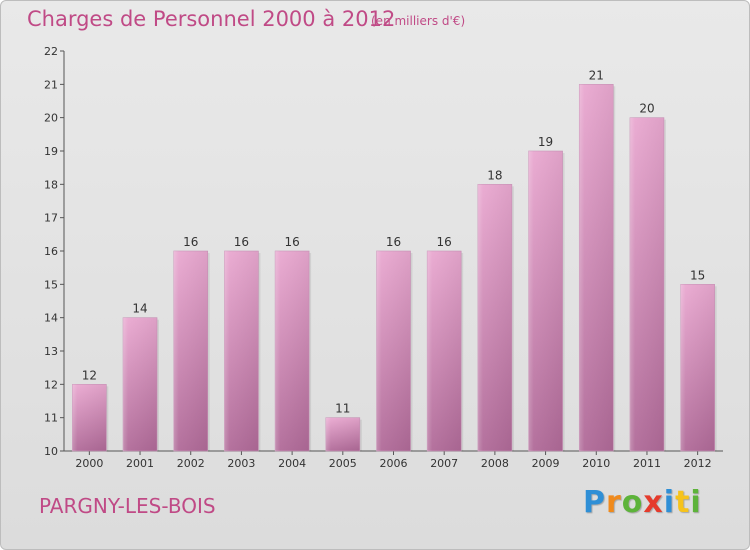  I want to click on logo-letter: o, so click(632, 502).